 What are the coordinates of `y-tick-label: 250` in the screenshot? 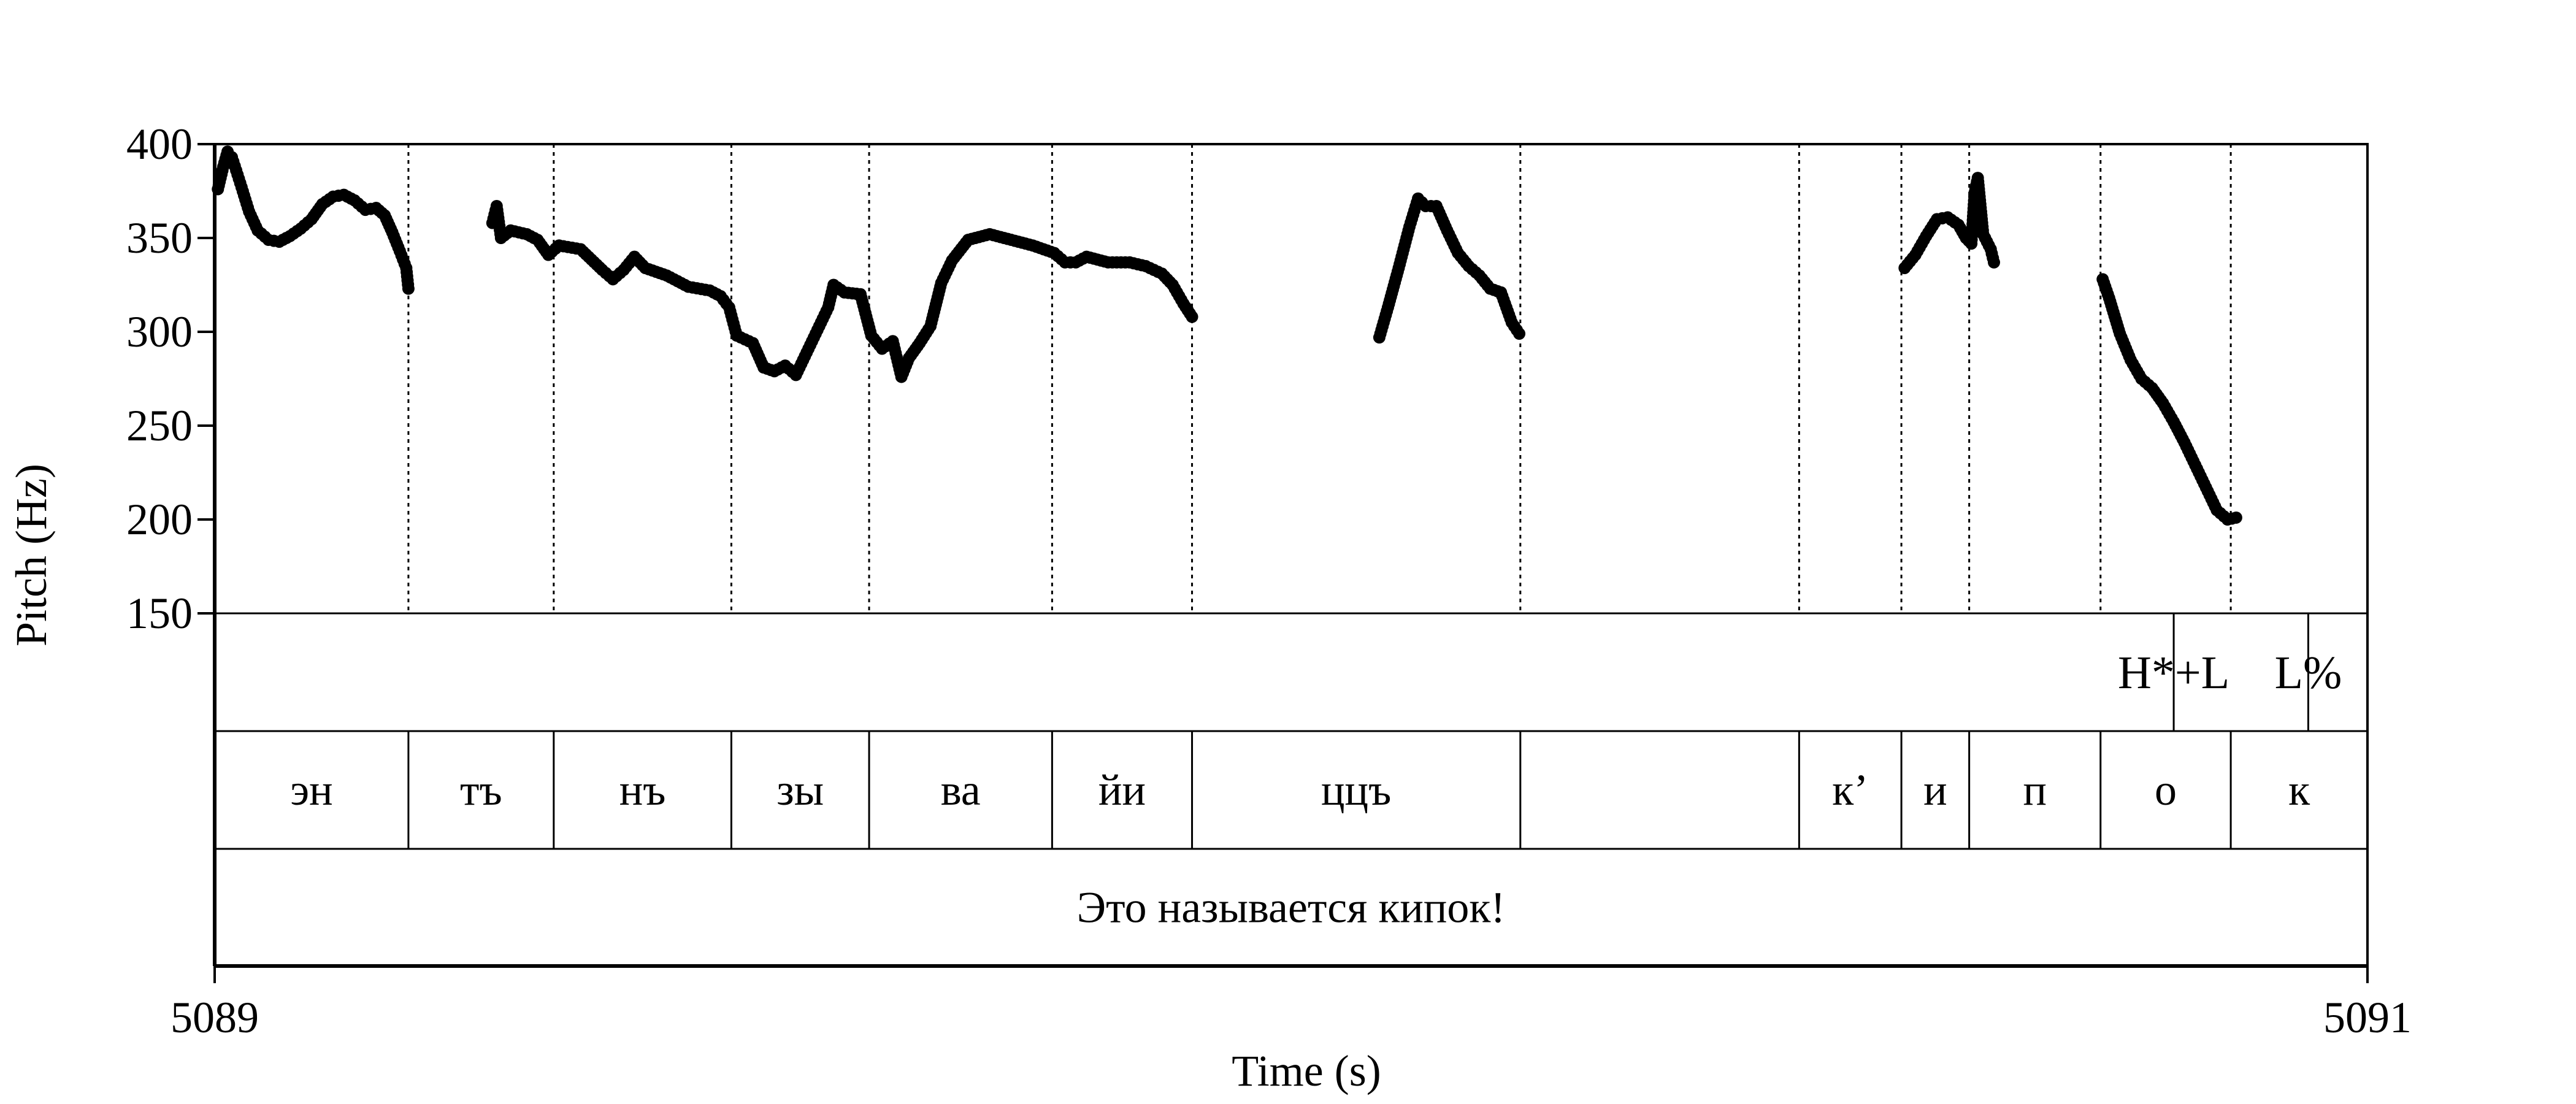 It's located at (159, 425).